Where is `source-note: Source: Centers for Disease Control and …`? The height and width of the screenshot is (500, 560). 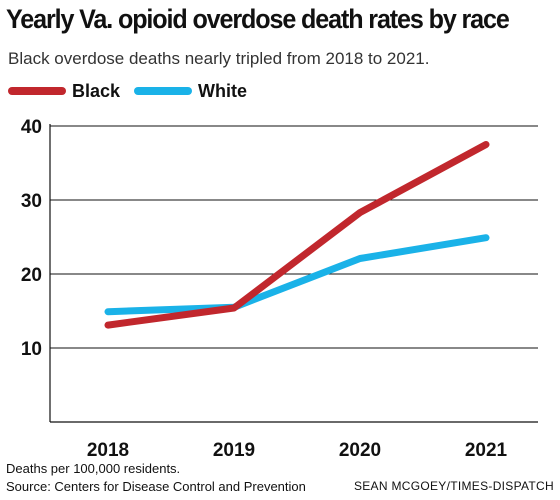 source-note: Source: Centers for Disease Control and … is located at coordinates (156, 486).